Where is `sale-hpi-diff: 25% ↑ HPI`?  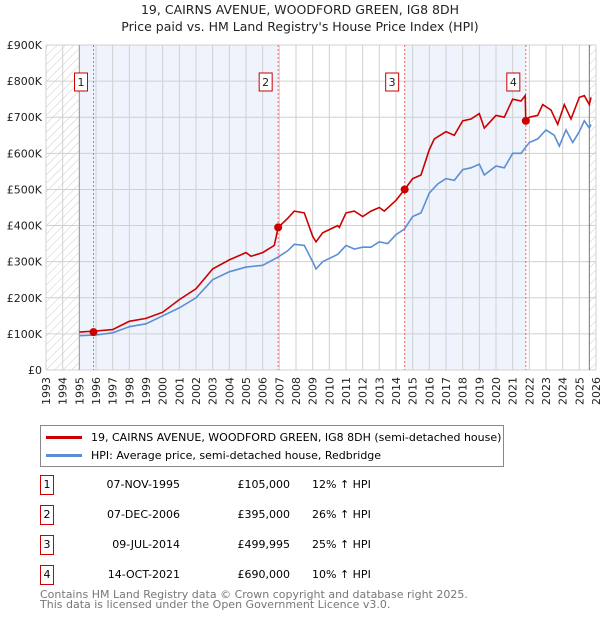 sale-hpi-diff: 25% ↑ HPI is located at coordinates (341, 544).